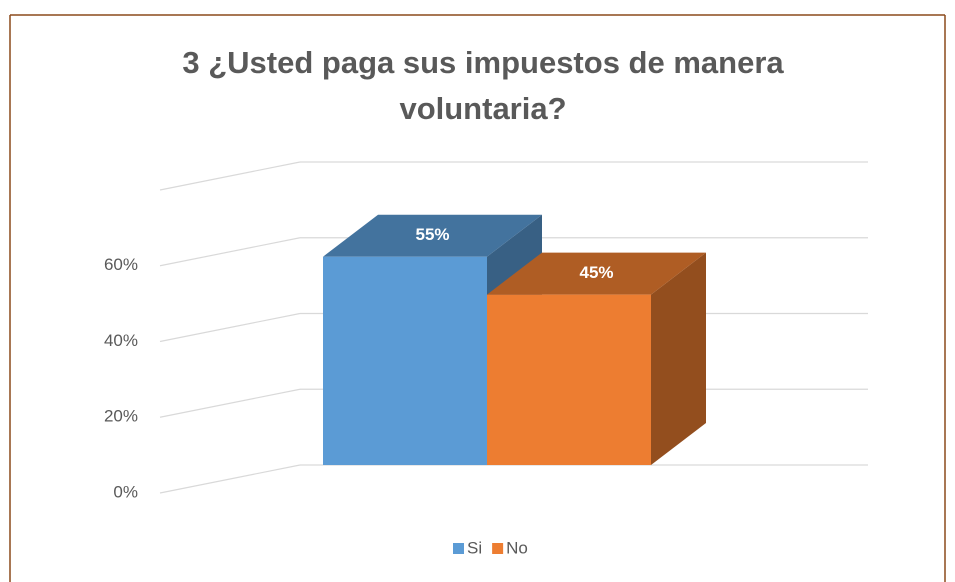  What do you see at coordinates (678, 358) in the screenshot?
I see `bar-side` at bounding box center [678, 358].